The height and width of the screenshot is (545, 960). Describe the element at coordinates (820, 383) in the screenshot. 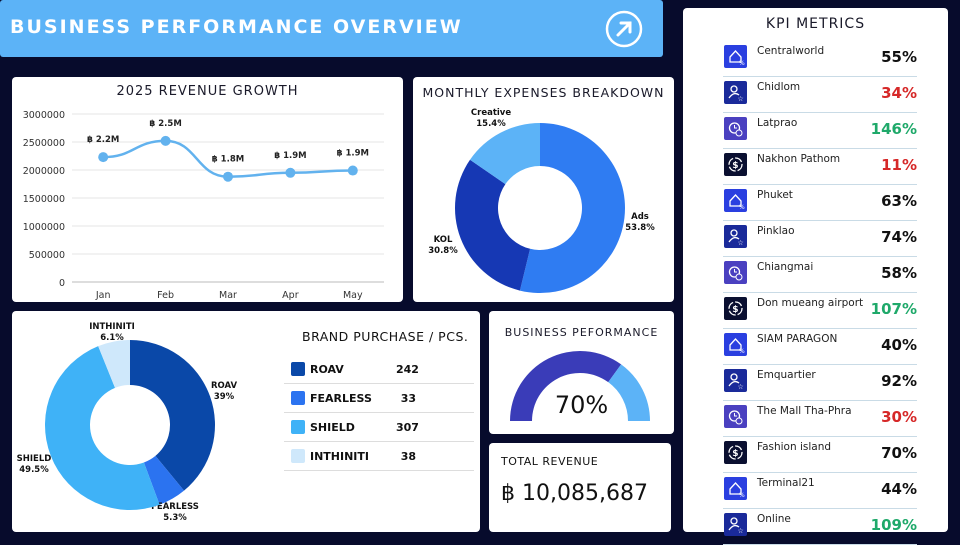

I see `kpi-row: ☆ Emquartier 92%` at that location.